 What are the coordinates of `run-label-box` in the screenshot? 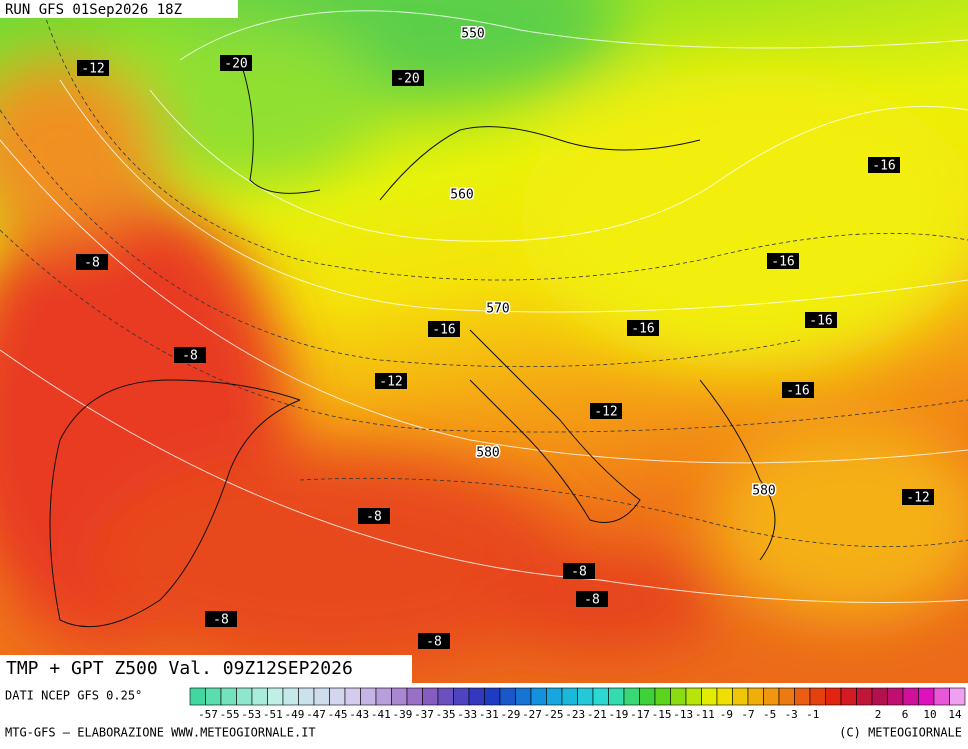 It's located at (119, 9).